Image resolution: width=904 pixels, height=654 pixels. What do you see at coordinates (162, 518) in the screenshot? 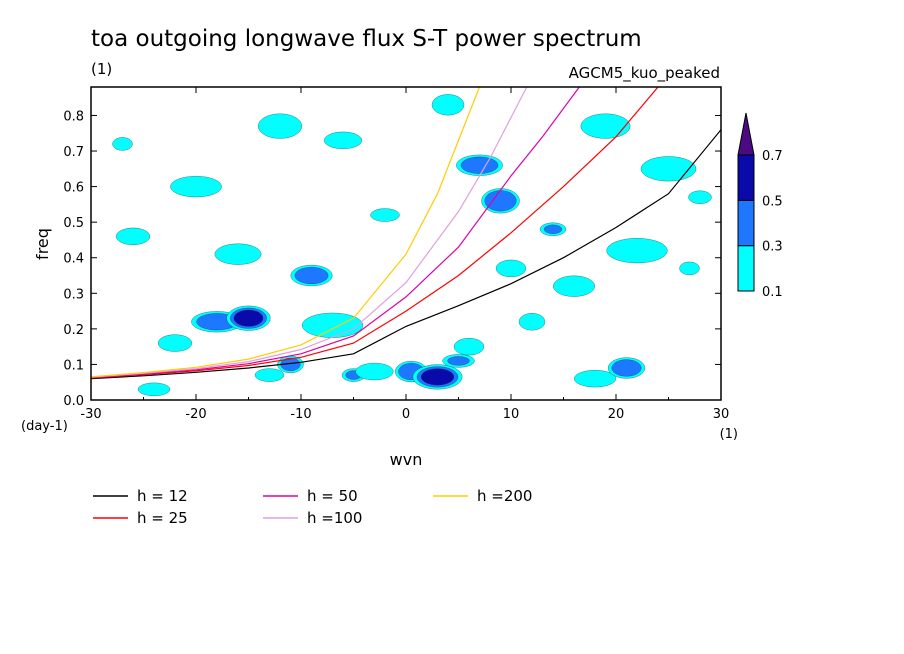
I see `legend-label-h25: h = 25` at bounding box center [162, 518].